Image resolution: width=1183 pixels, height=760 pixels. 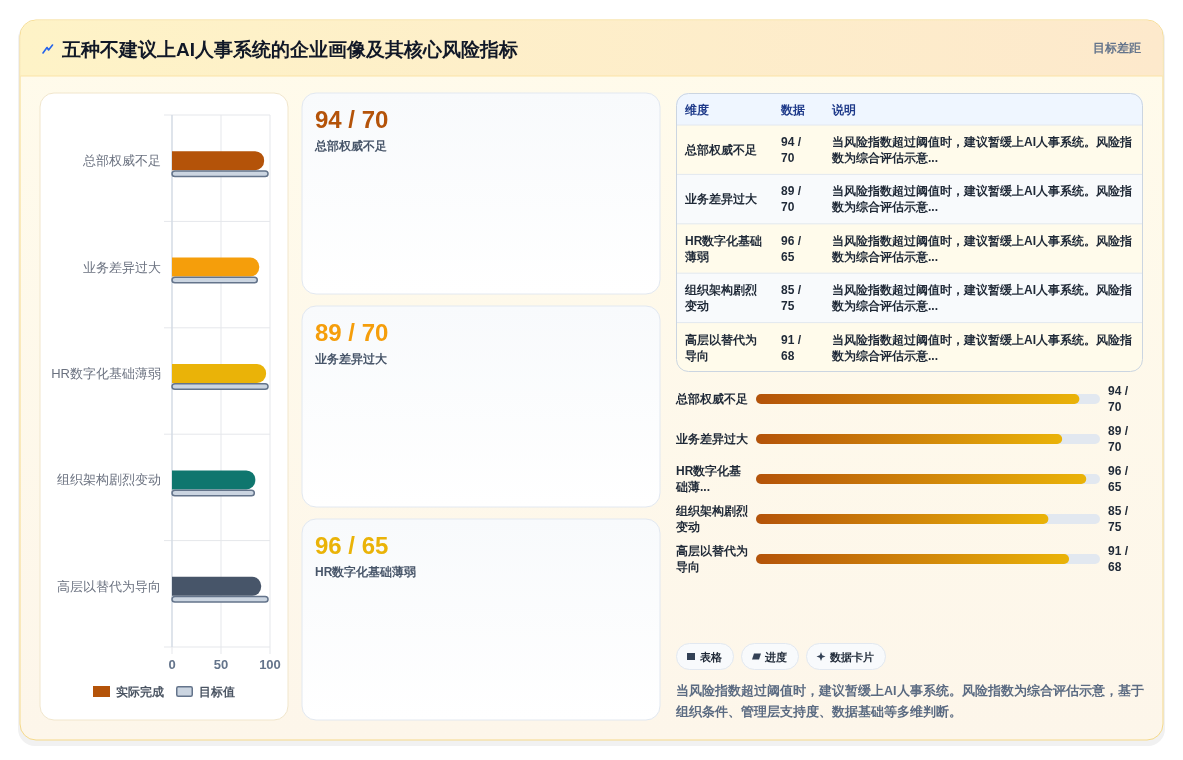 I want to click on category-label: 业务差异过大, so click(x=351, y=359).